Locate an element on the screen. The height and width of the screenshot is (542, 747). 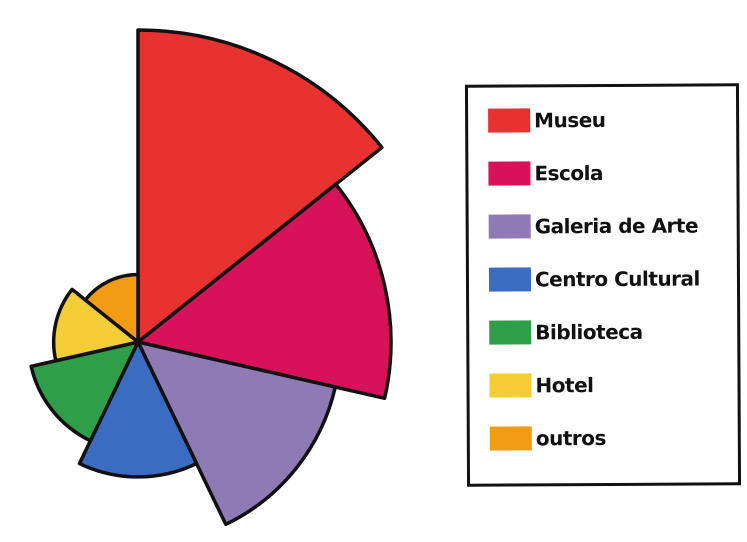
legend-label: Hotel is located at coordinates (564, 385).